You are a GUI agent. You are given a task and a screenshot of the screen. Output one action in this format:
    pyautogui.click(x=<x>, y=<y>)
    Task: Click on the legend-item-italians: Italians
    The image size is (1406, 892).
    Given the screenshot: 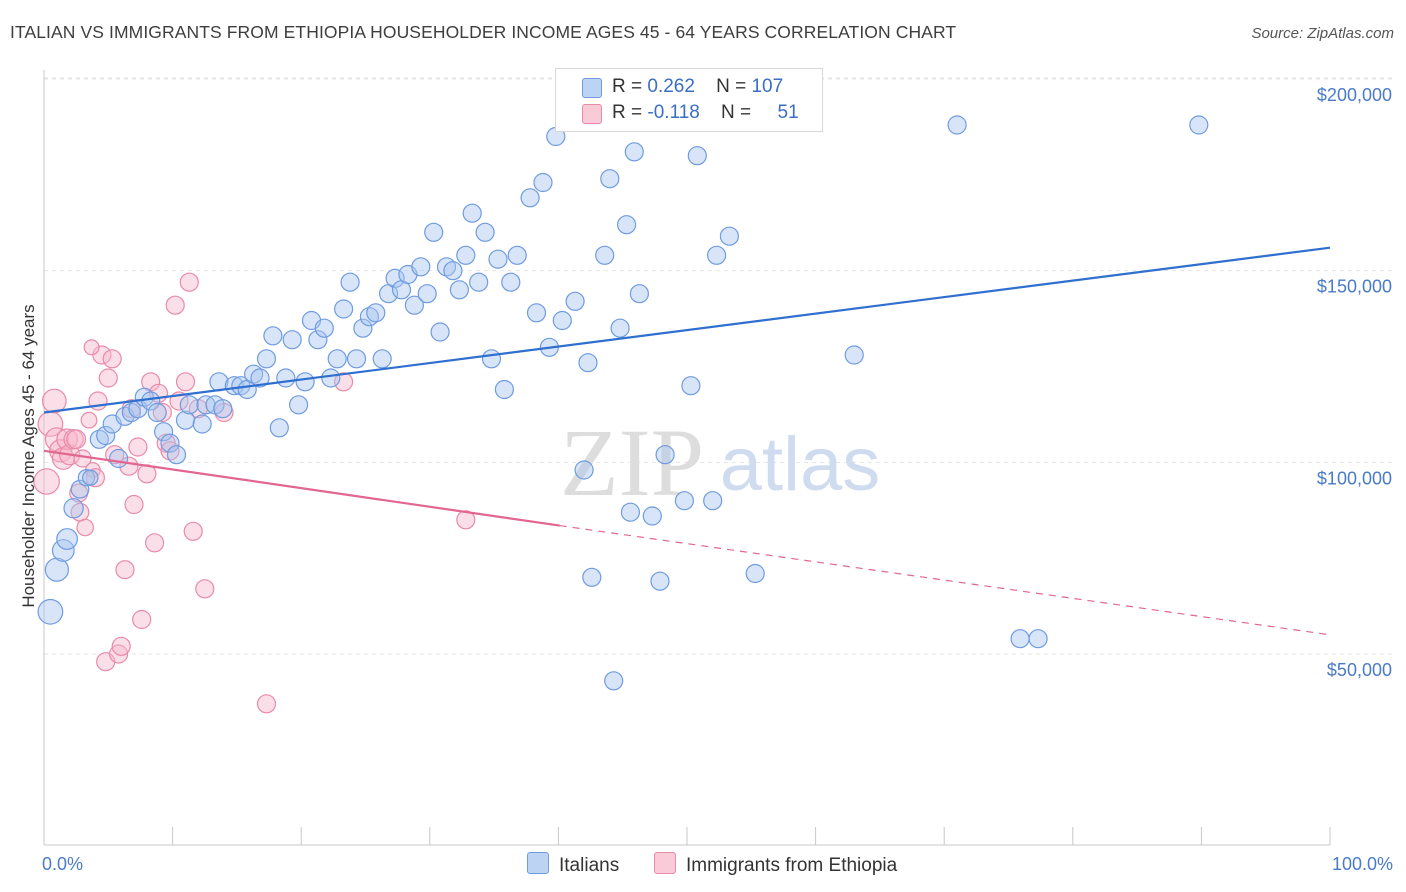 What is the action you would take?
    pyautogui.click(x=573, y=864)
    